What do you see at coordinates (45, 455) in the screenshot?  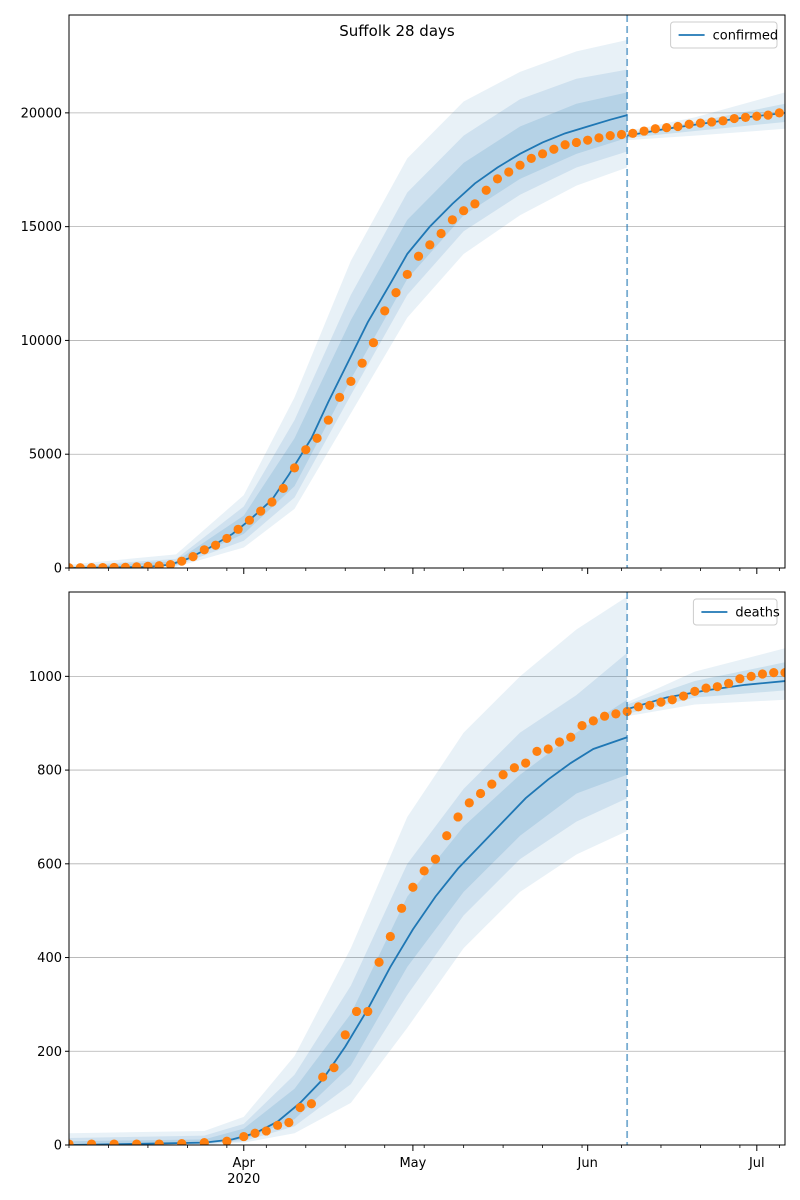 I see `y-tick-label: 5000` at bounding box center [45, 455].